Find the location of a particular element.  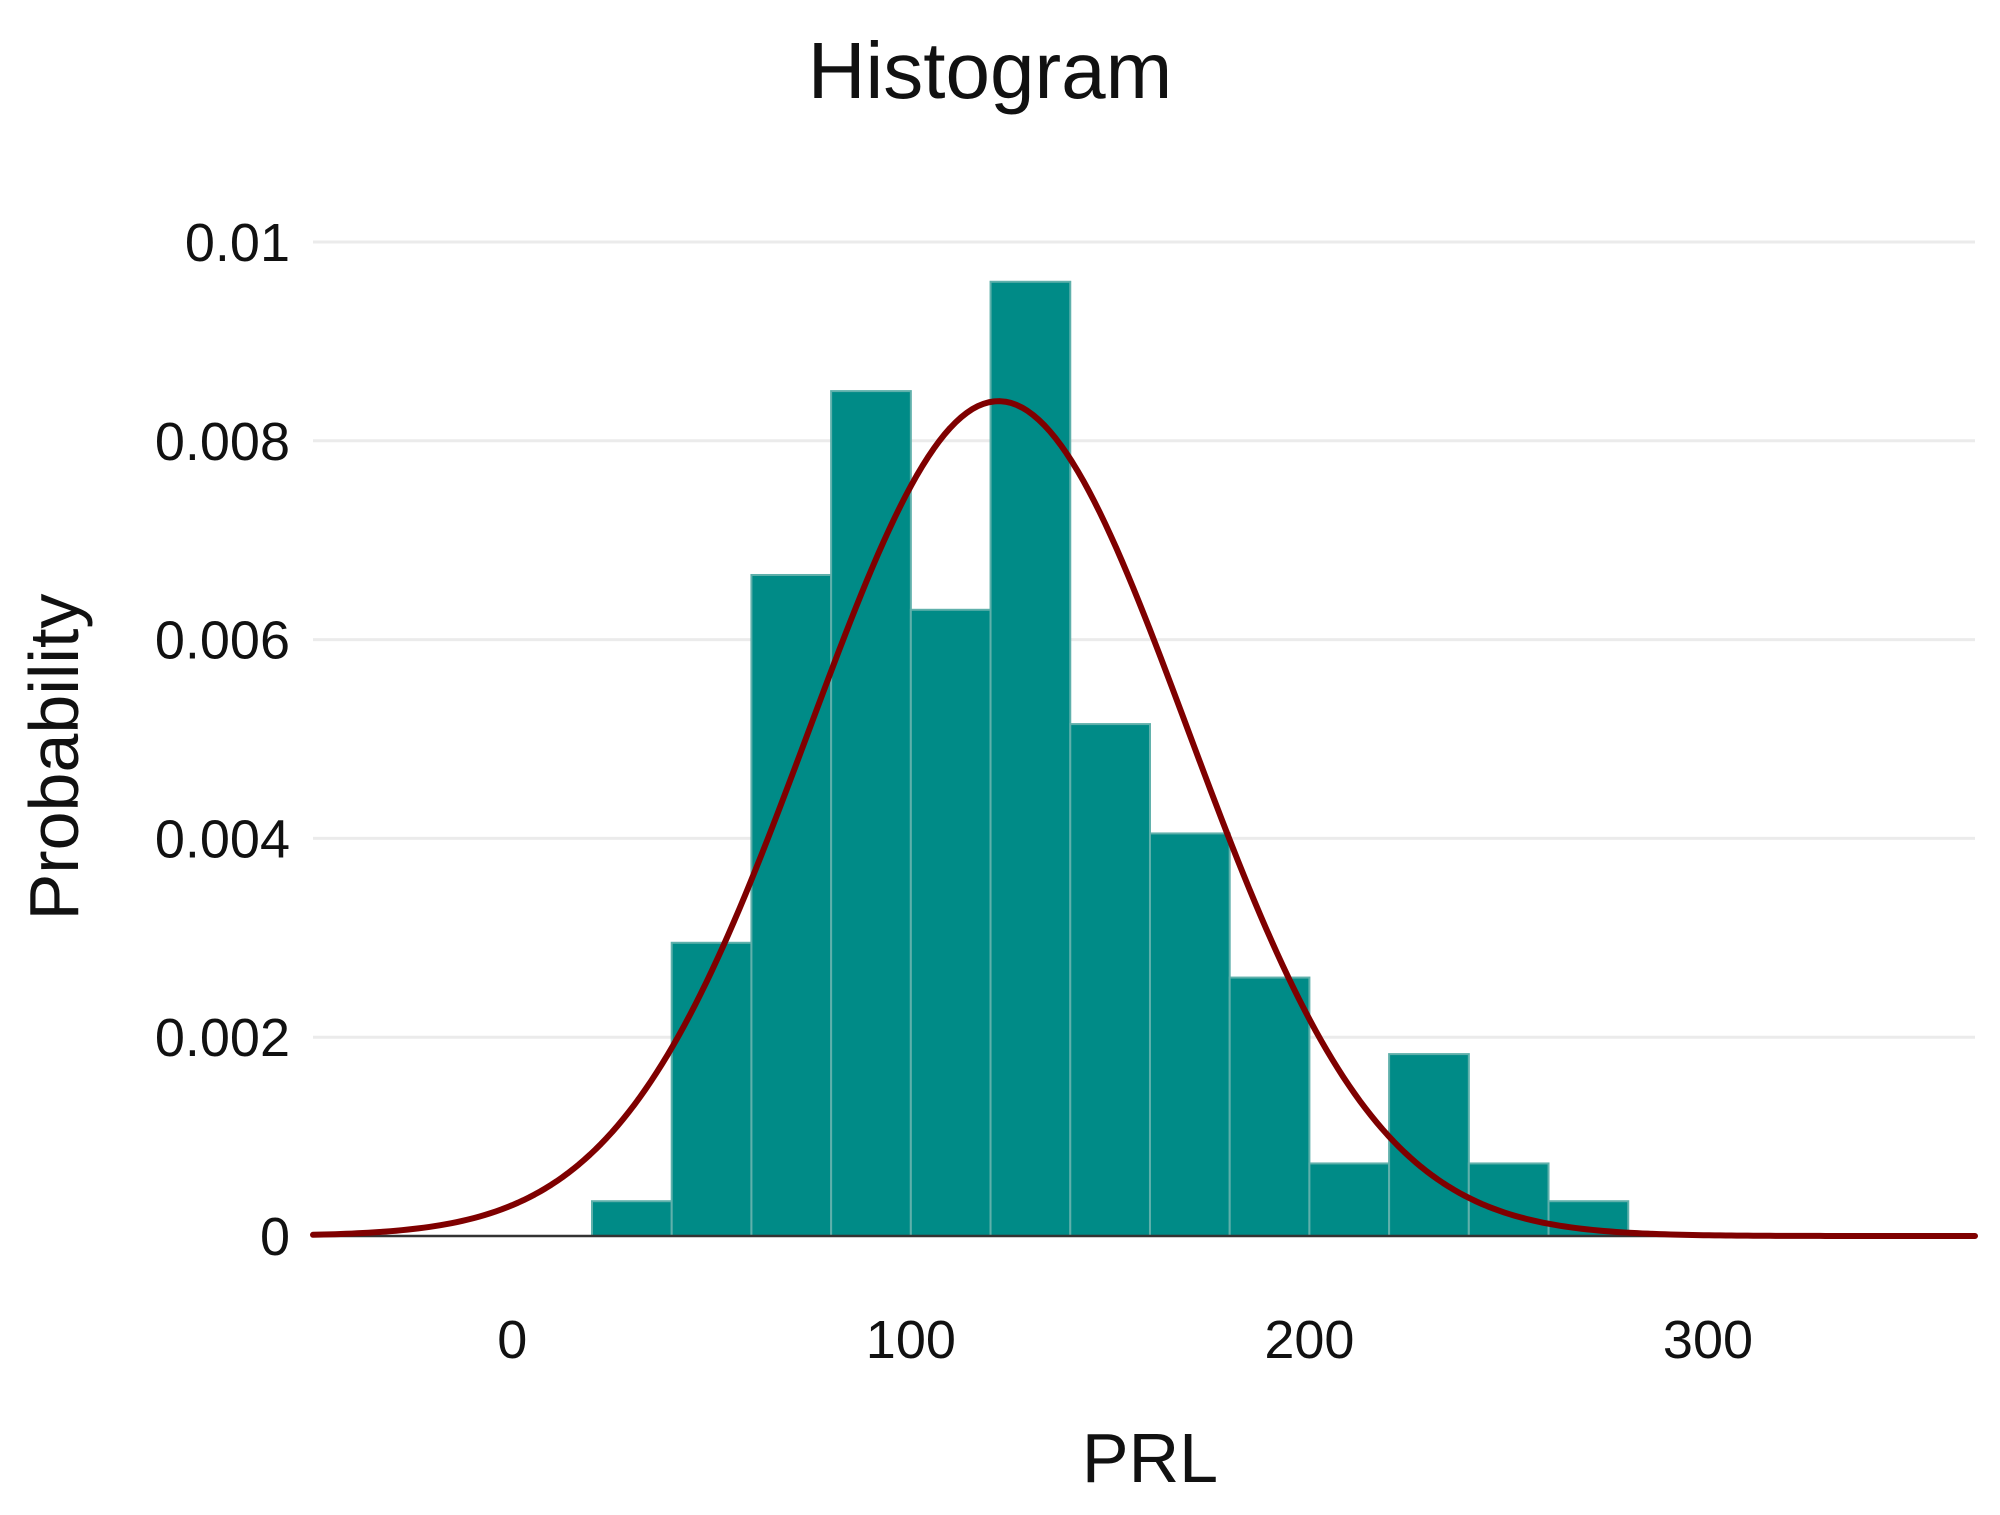

y-tick-label: 0.006 is located at coordinates (222, 641).